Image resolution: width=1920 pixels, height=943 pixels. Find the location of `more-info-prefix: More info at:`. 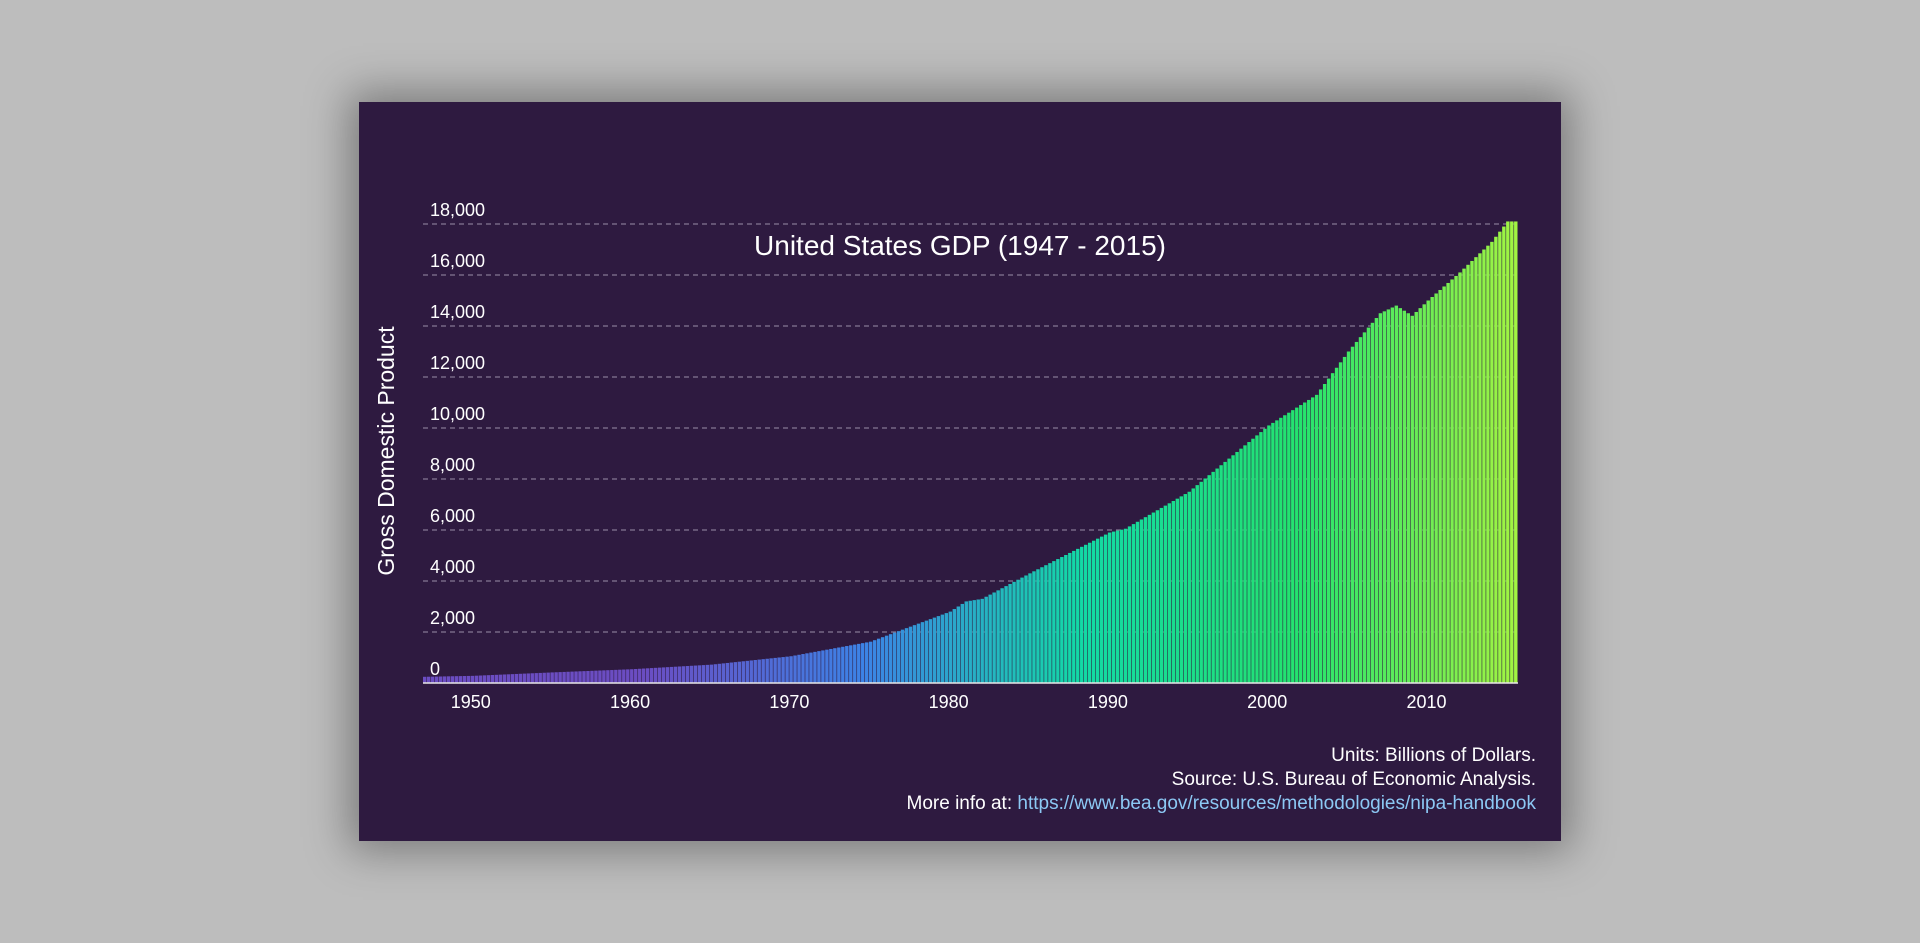

more-info-prefix: More info at: is located at coordinates (959, 803).